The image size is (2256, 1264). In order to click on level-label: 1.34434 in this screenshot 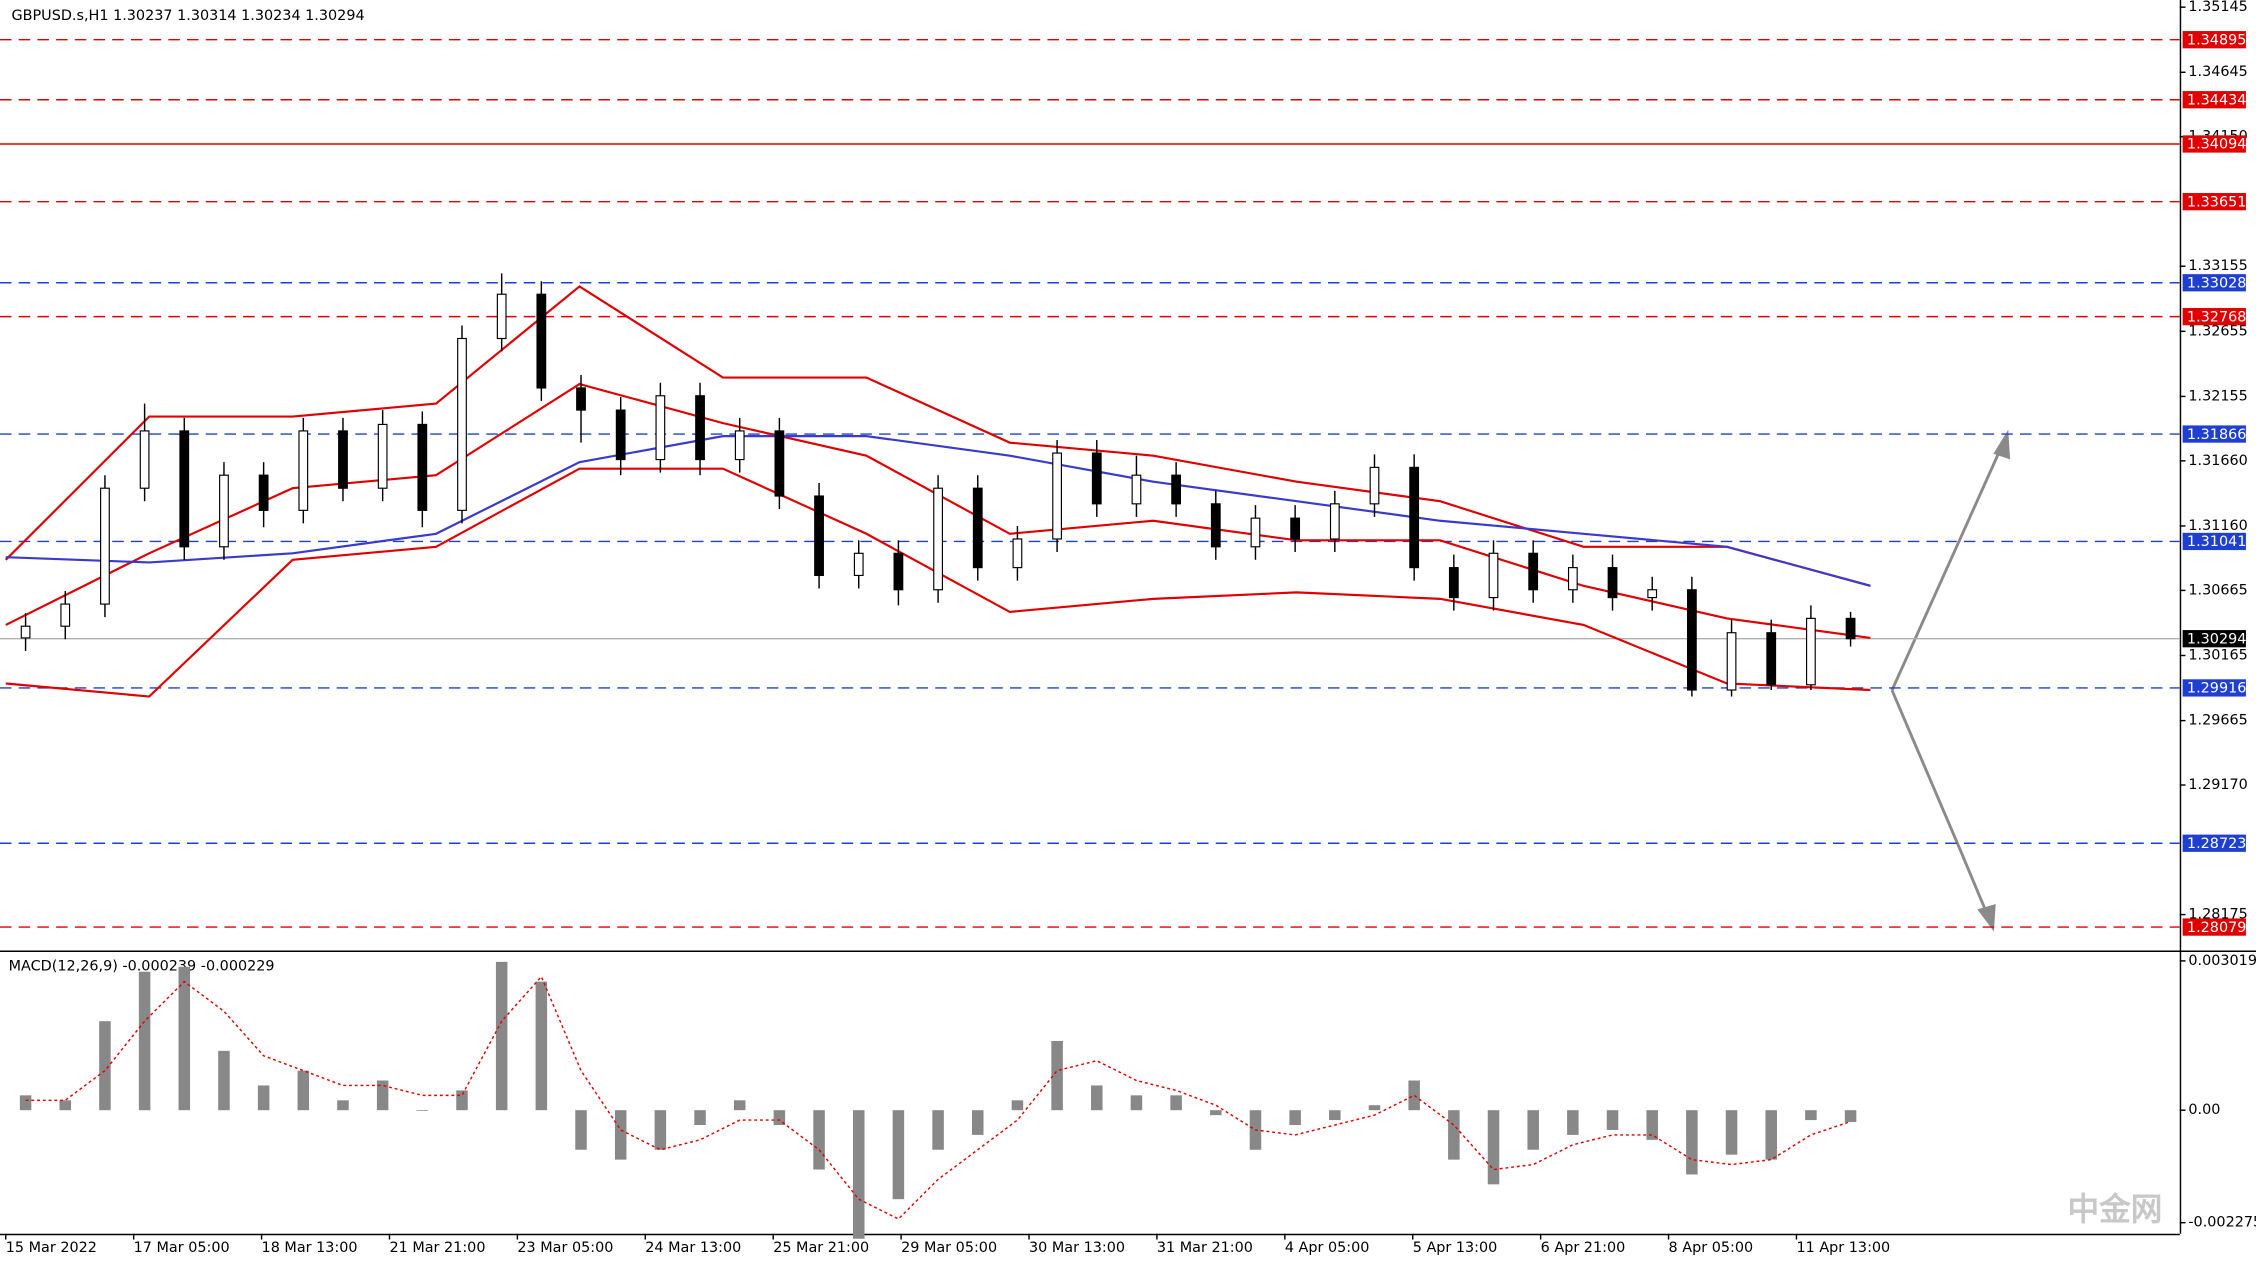, I will do `click(2216, 100)`.